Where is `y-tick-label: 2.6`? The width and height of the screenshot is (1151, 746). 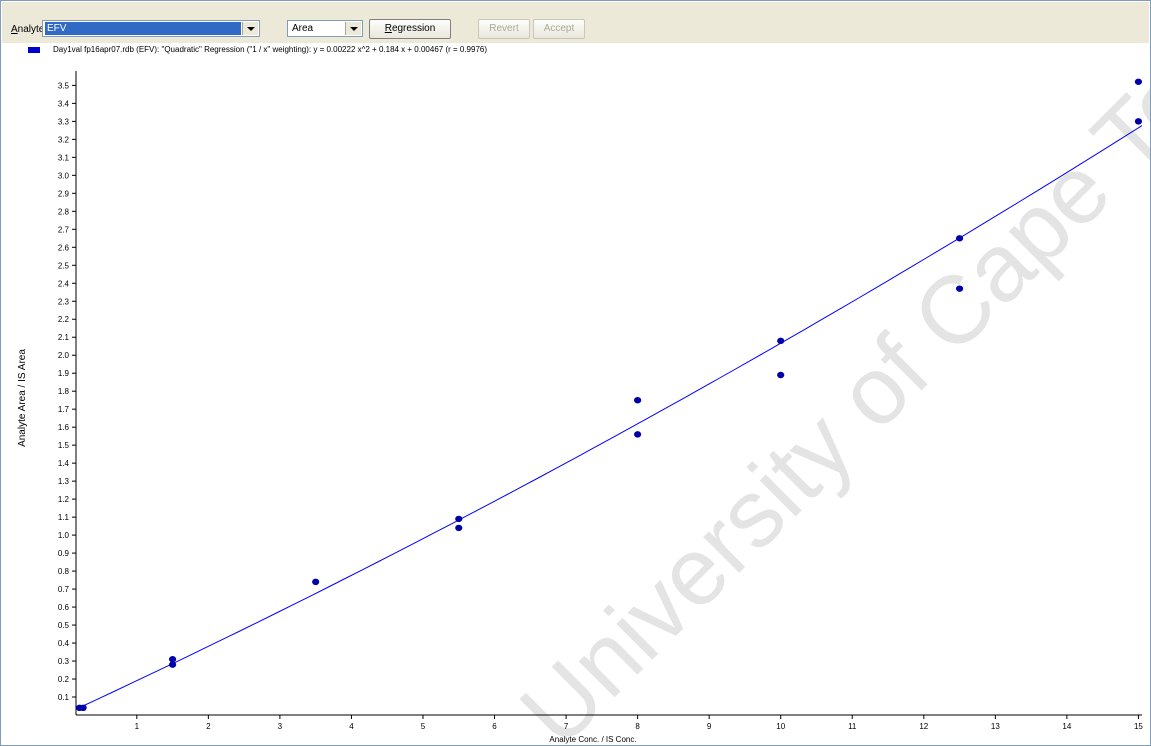
y-tick-label: 2.6 is located at coordinates (64, 247).